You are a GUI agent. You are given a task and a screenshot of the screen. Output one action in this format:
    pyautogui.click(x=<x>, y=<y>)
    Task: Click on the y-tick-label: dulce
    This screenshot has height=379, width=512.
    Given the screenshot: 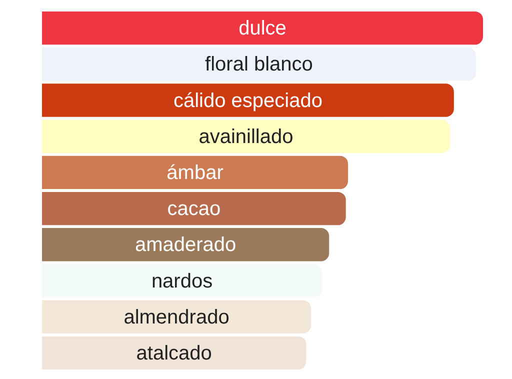 What is the action you would take?
    pyautogui.click(x=262, y=29)
    